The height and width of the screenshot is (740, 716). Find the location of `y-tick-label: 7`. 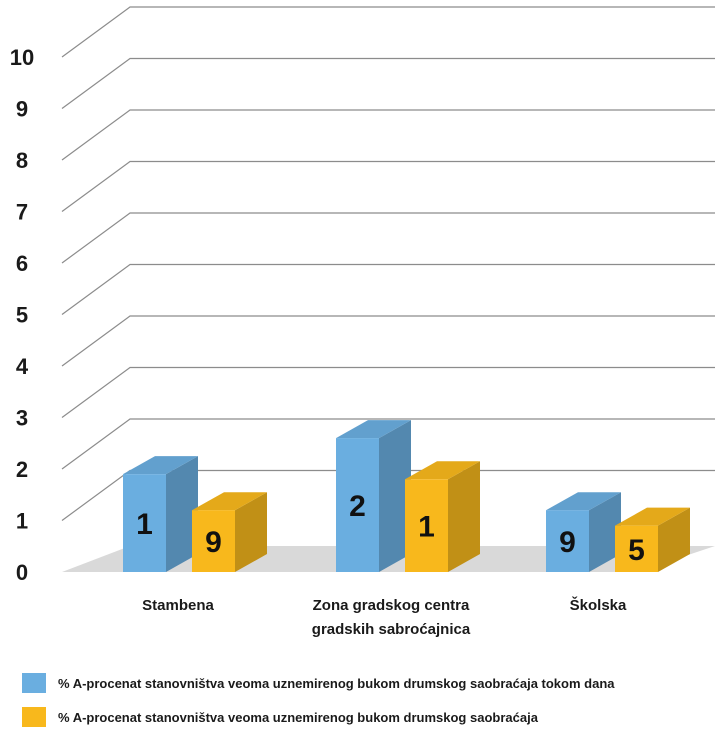

y-tick-label: 7 is located at coordinates (22, 212).